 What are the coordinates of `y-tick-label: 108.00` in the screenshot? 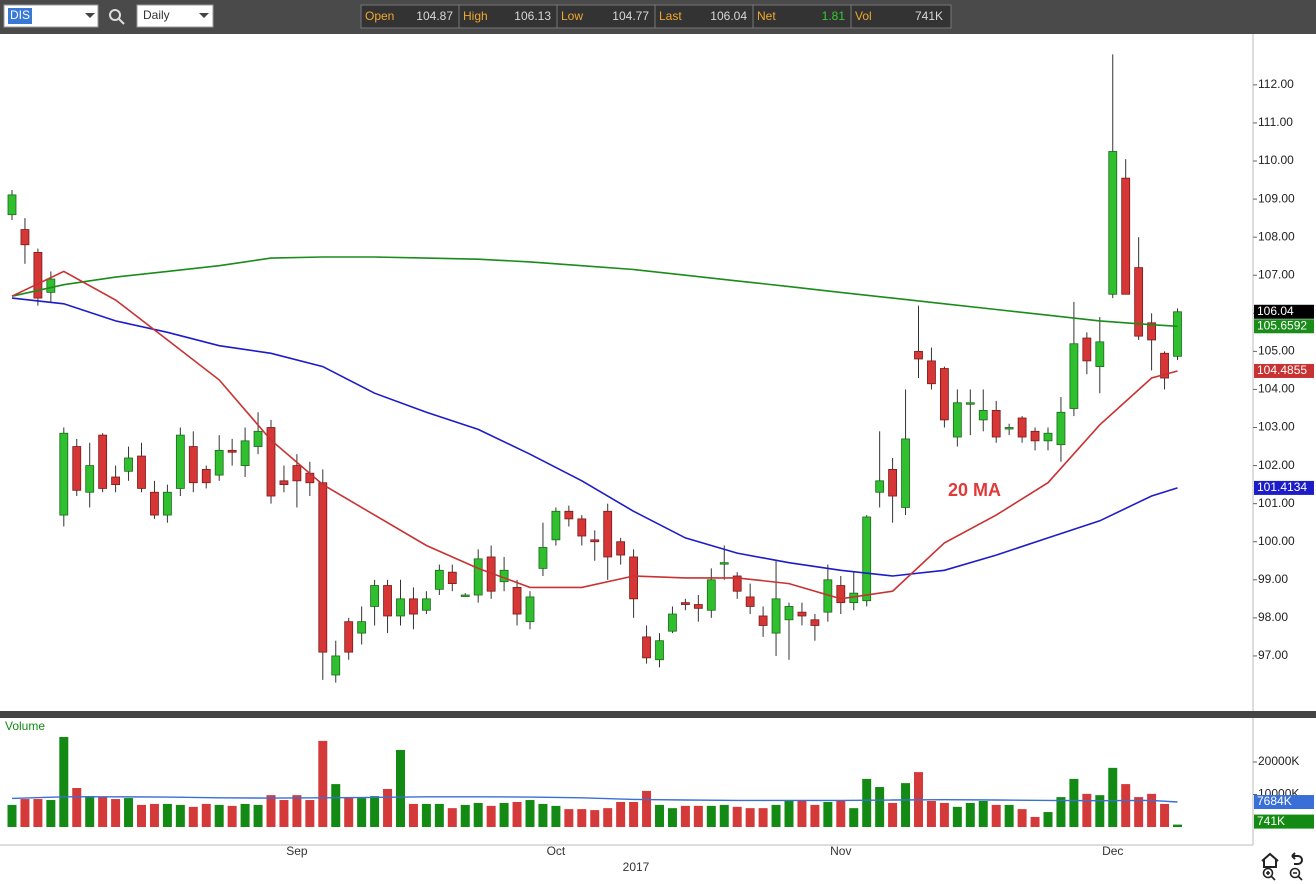 It's located at (1276, 236).